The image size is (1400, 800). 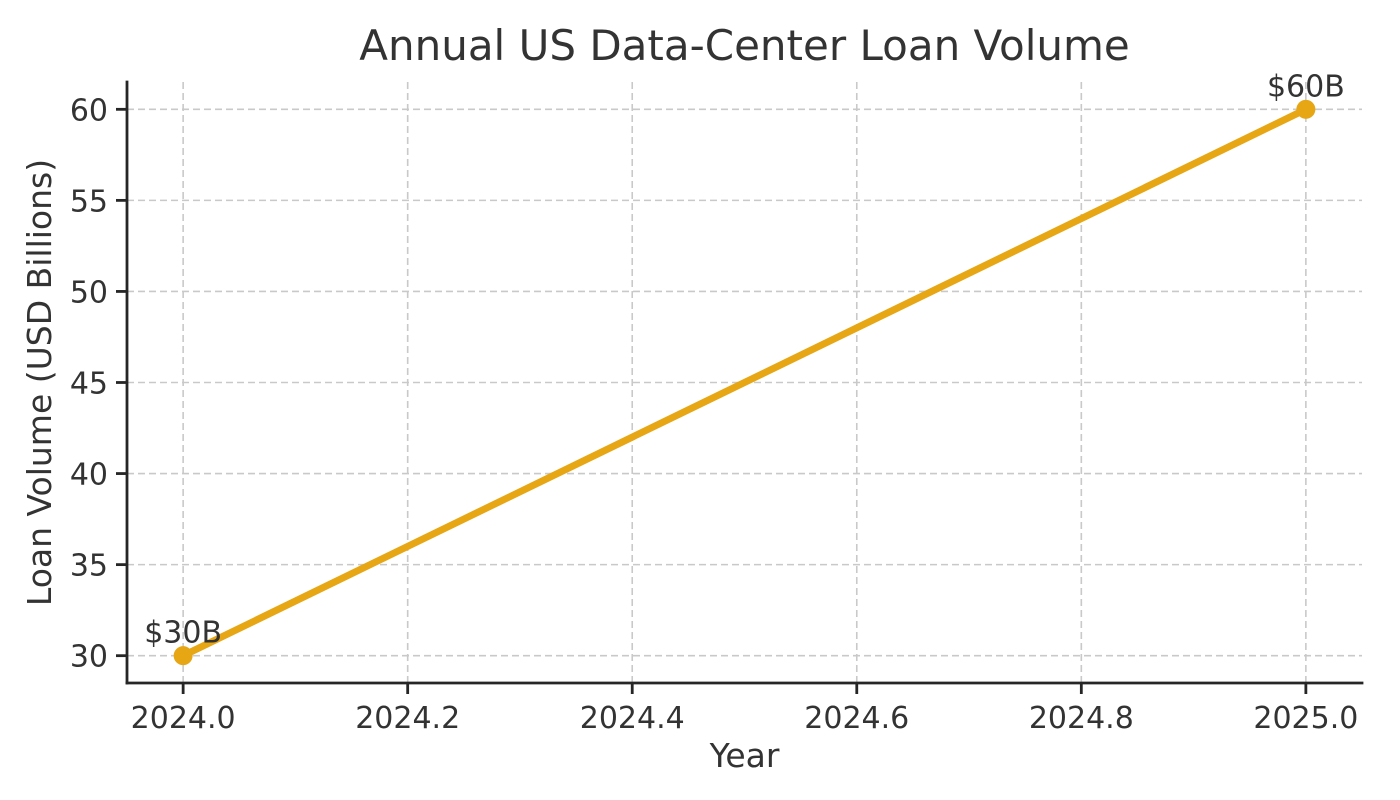 I want to click on chart-title: Annual US Data-Center Loan Volume, so click(x=744, y=45).